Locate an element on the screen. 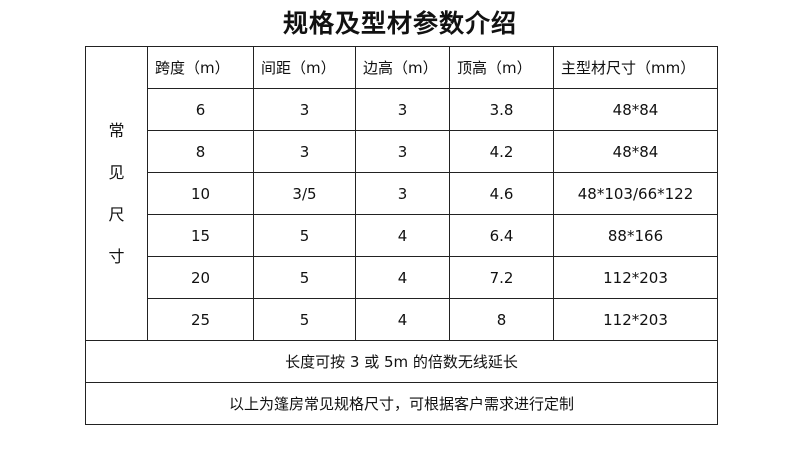 Image resolution: width=800 pixels, height=450 pixels. column-header: 主型材尺寸（mm） is located at coordinates (635, 67).